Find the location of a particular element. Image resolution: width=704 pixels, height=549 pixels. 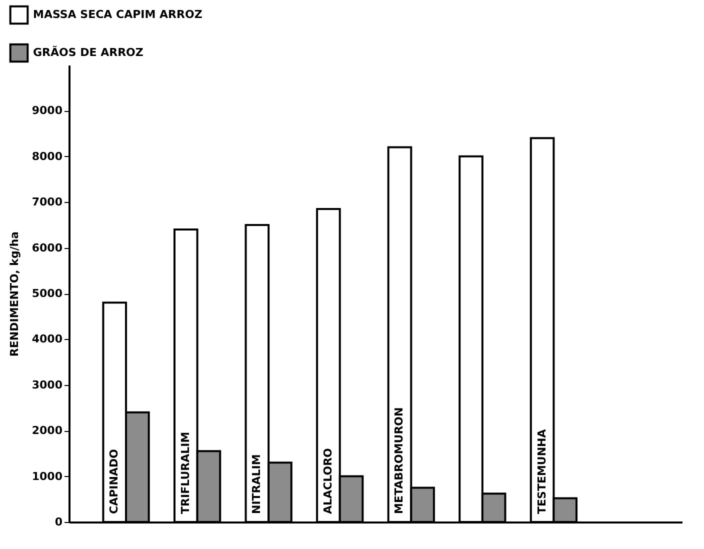

y-tick-label: 1000 is located at coordinates (47, 476).